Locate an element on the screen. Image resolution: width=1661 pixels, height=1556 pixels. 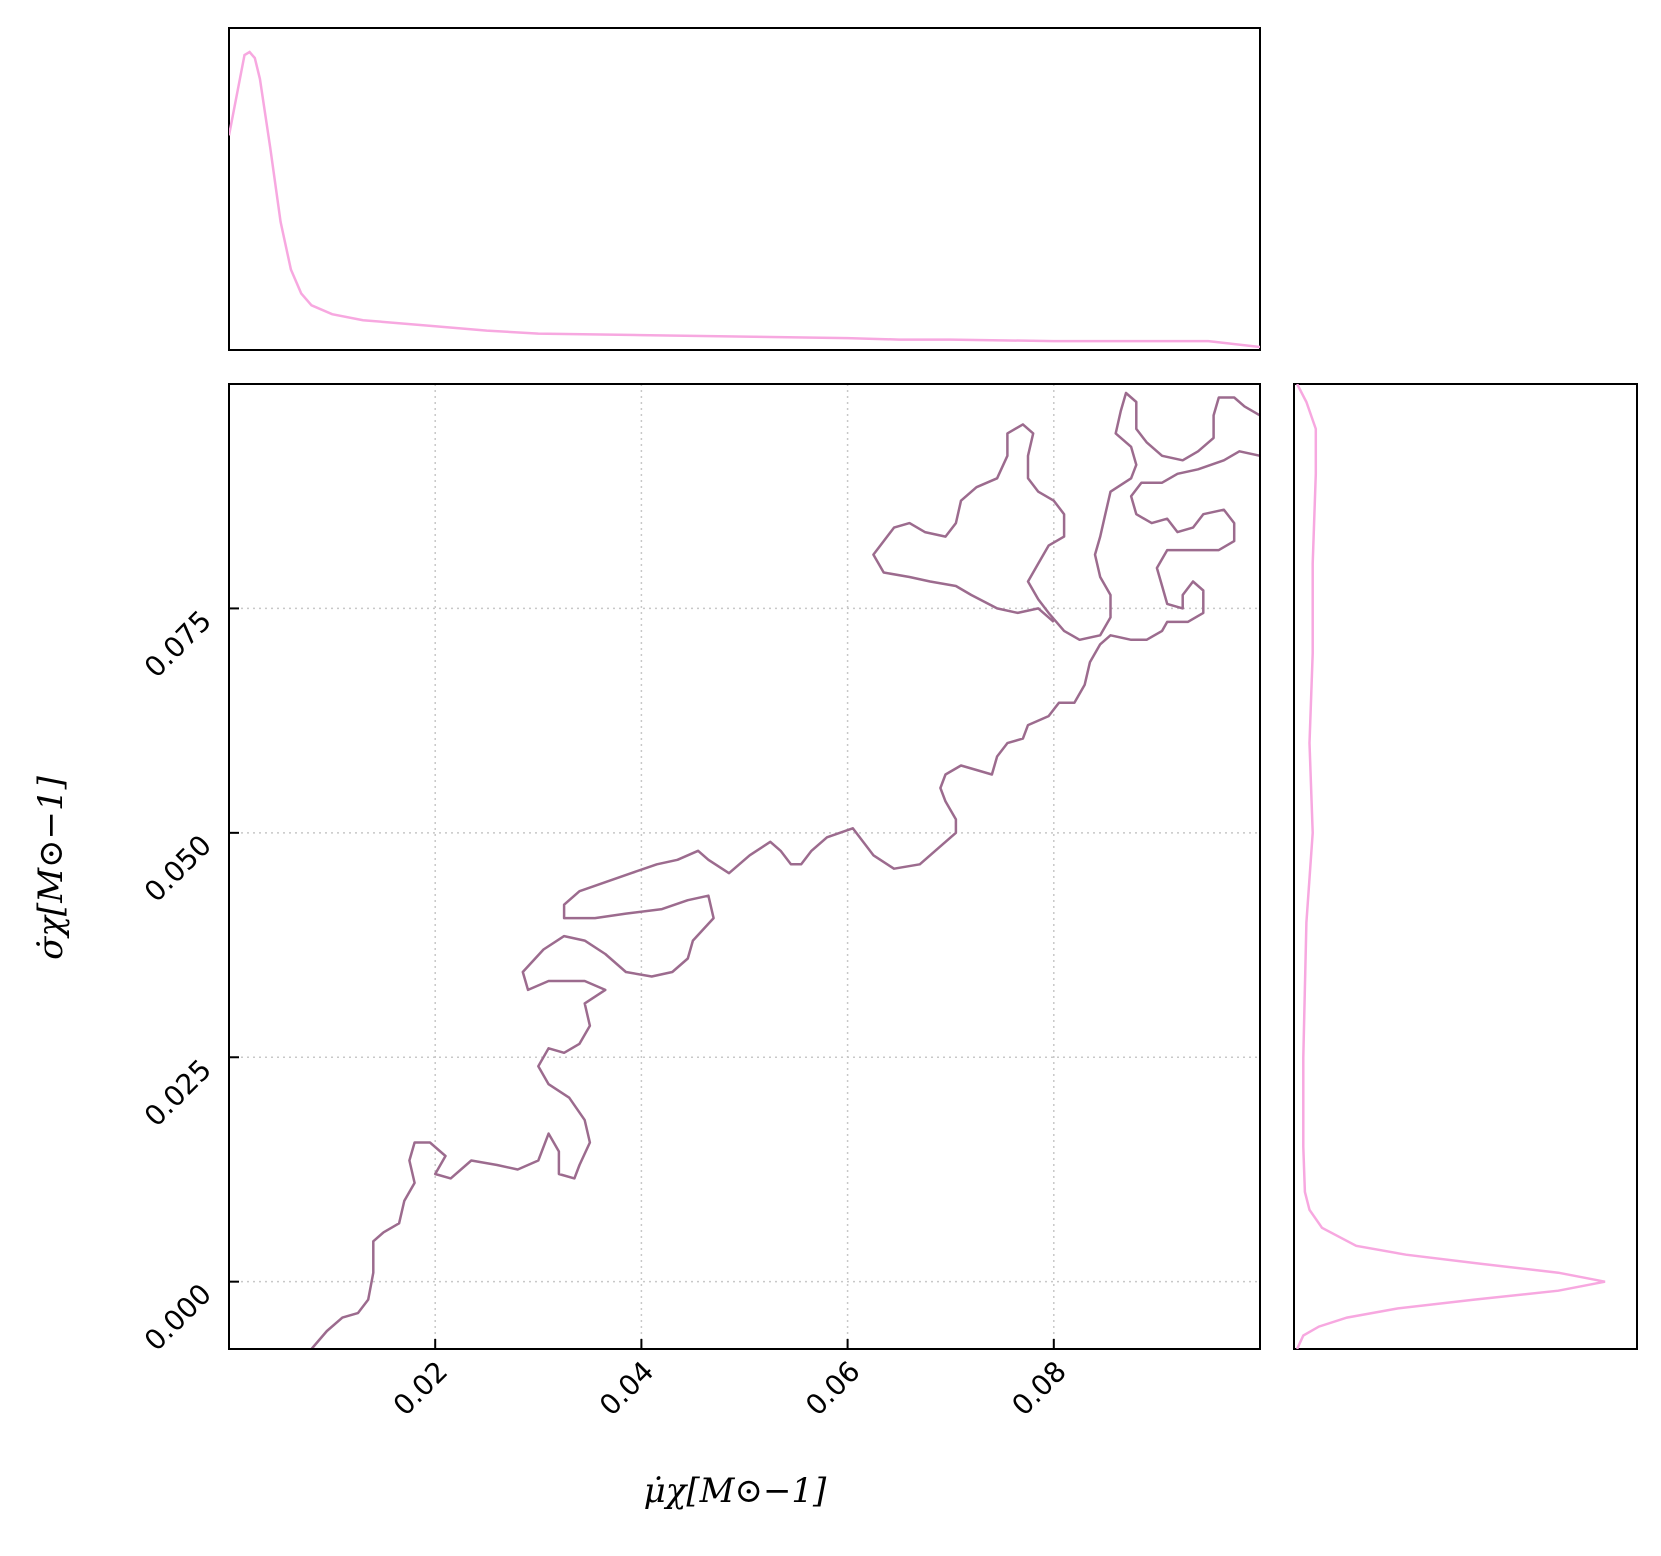
x-axis-label: μ̇χ[M⊙−1] is located at coordinates (735, 1491).